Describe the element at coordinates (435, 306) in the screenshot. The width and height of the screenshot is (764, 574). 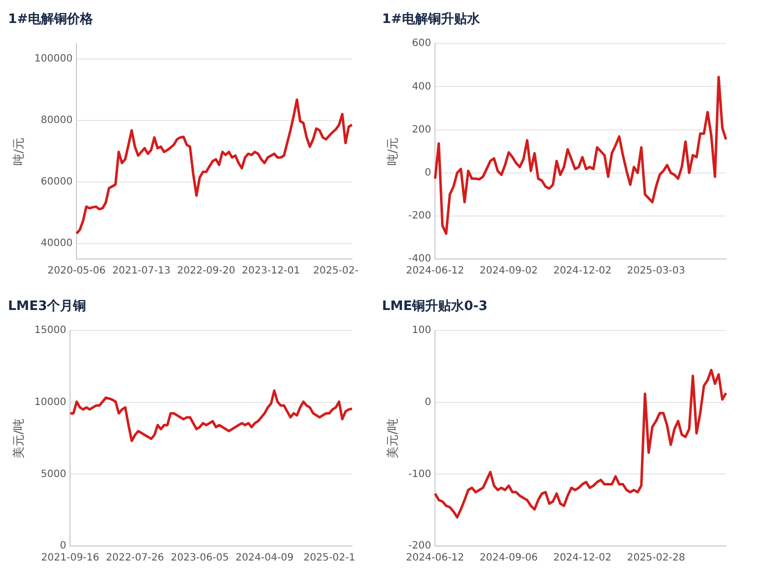
I see `chart-title: LME铜升贴水0-3` at that location.